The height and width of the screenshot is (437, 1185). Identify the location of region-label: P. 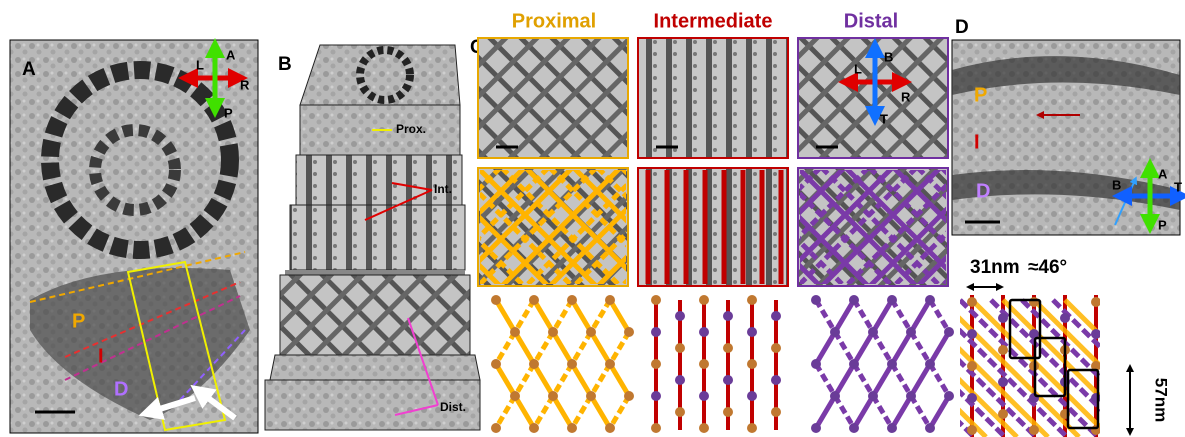
(78, 321).